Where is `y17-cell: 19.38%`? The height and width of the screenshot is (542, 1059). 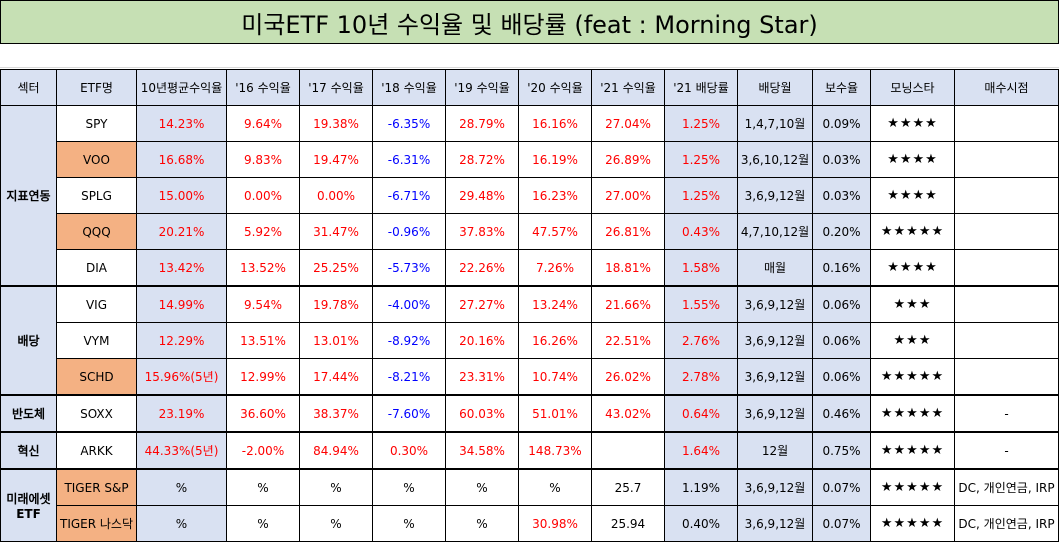
y17-cell: 19.38% is located at coordinates (336, 123).